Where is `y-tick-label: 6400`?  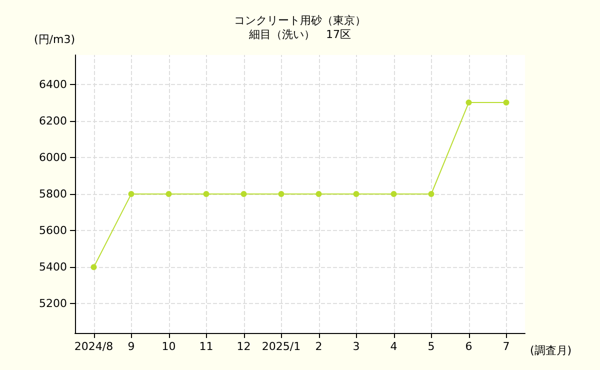
y-tick-label: 6400 is located at coordinates (53, 84).